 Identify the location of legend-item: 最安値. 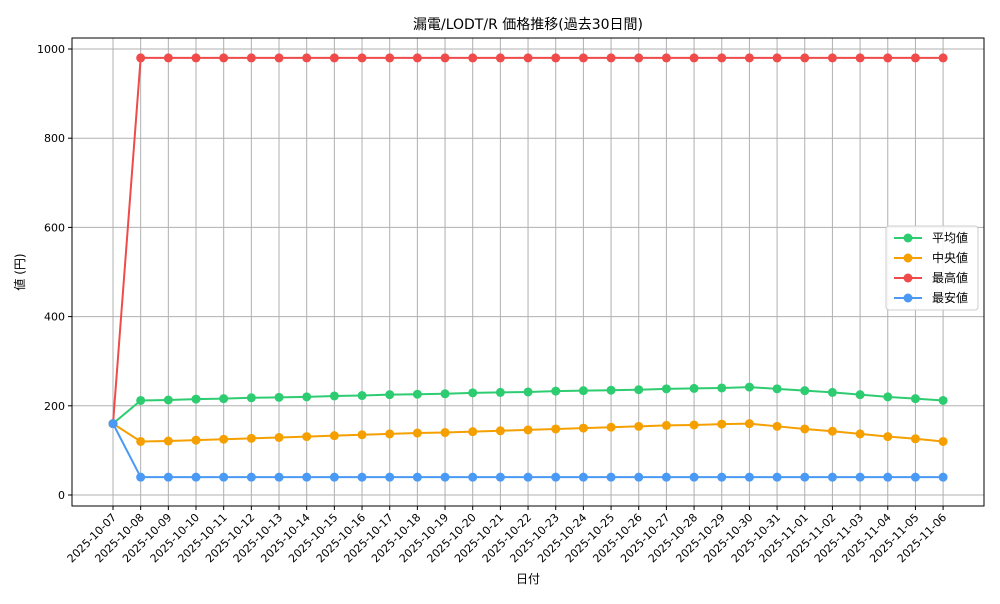
(931, 297).